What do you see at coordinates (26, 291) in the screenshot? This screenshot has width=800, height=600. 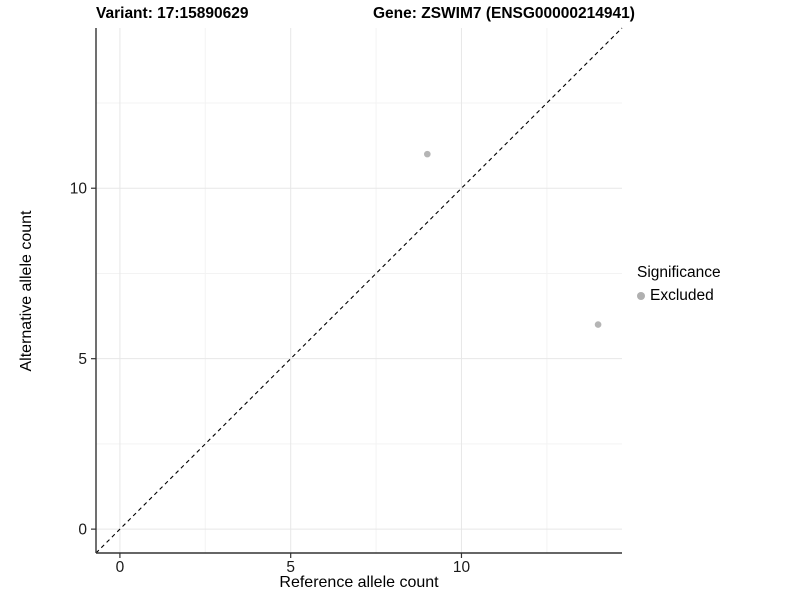 I see `y-axis-title: Alternative allele count` at bounding box center [26, 291].